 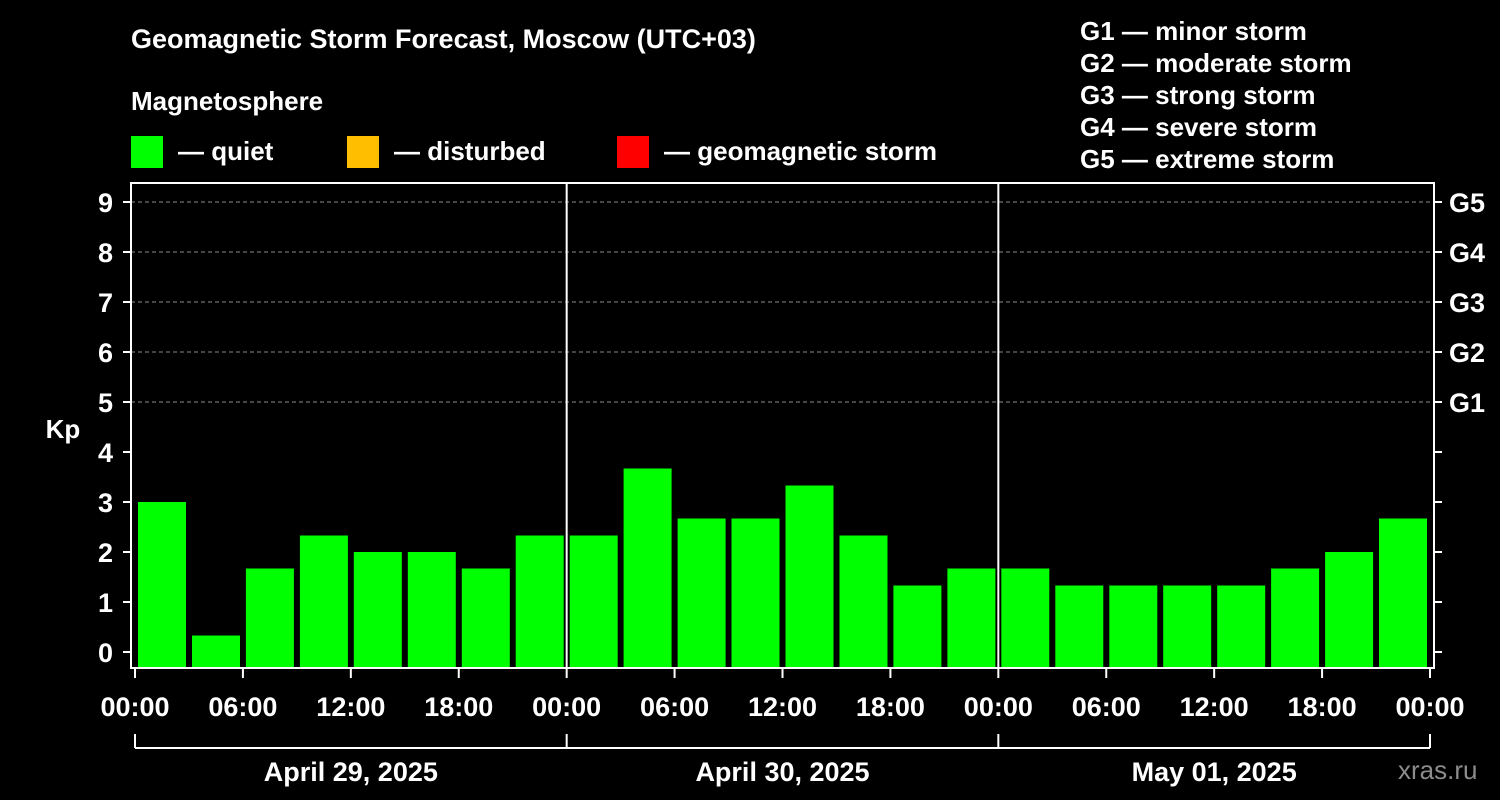 What do you see at coordinates (105, 253) in the screenshot?
I see `y-tick-label: 8` at bounding box center [105, 253].